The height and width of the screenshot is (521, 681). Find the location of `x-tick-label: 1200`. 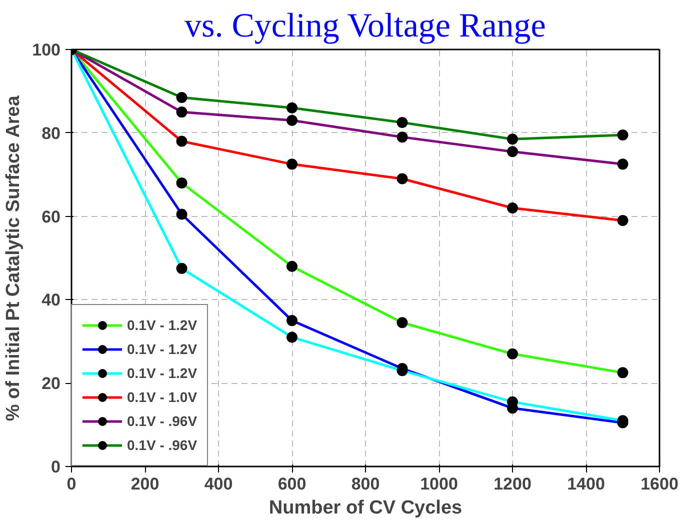

x-tick-label: 1200 is located at coordinates (513, 484).